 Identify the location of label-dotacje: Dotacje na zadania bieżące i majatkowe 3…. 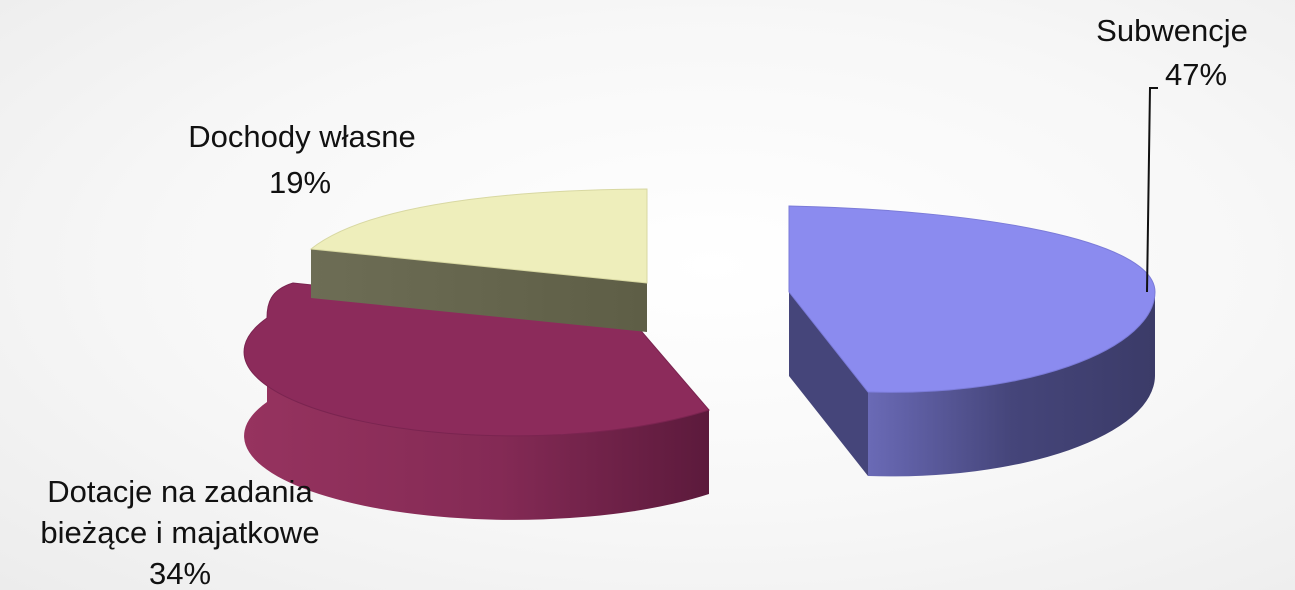
(179, 532).